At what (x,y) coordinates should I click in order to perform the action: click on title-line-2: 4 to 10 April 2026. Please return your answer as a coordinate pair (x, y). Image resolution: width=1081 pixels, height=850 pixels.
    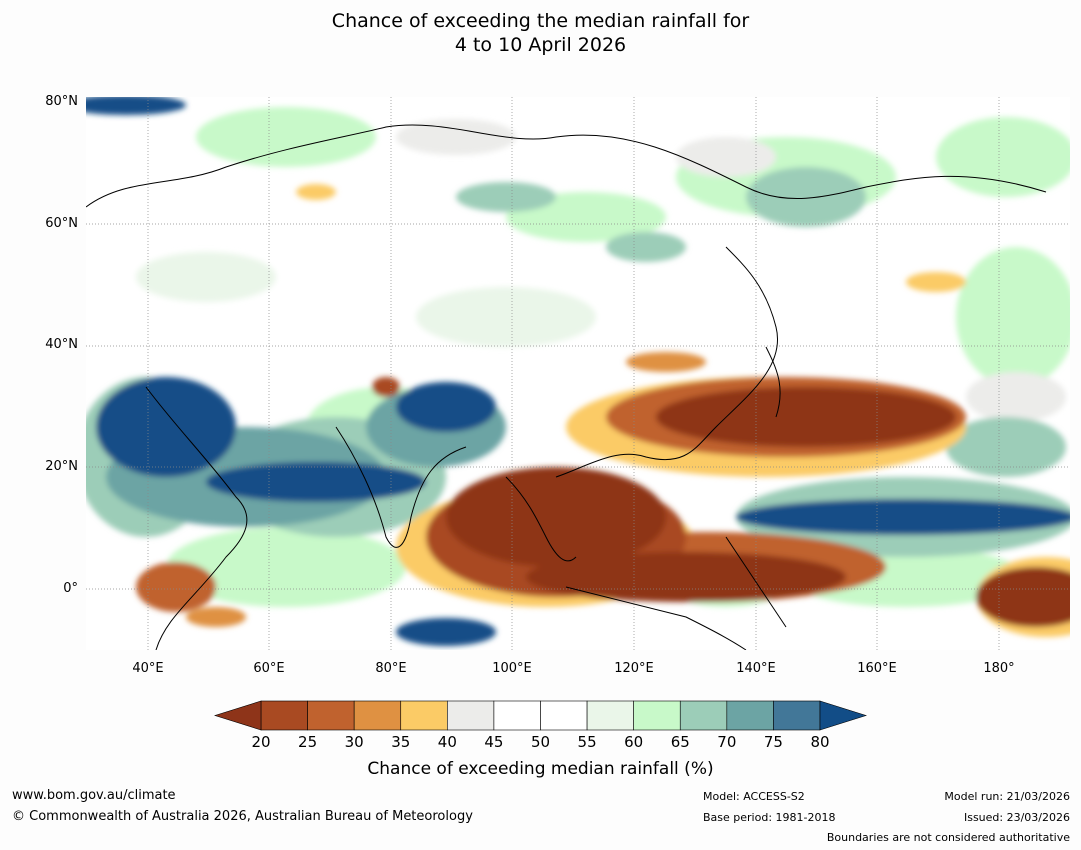
    Looking at the image, I should click on (540, 45).